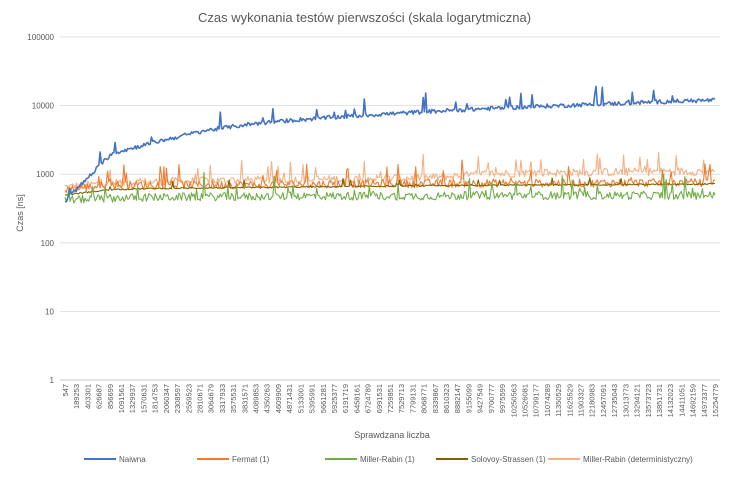 The image size is (729, 479). Describe the element at coordinates (48, 243) in the screenshot. I see `y-tick-label: 100` at that location.